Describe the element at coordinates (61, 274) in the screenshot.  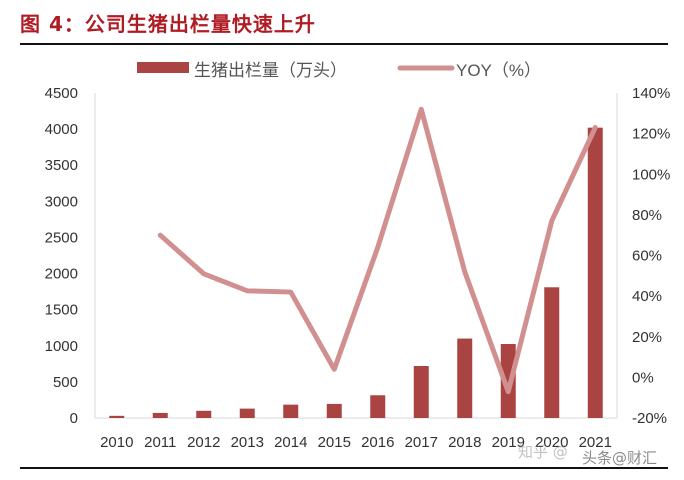
I see `left-tick-label: 2000` at that location.